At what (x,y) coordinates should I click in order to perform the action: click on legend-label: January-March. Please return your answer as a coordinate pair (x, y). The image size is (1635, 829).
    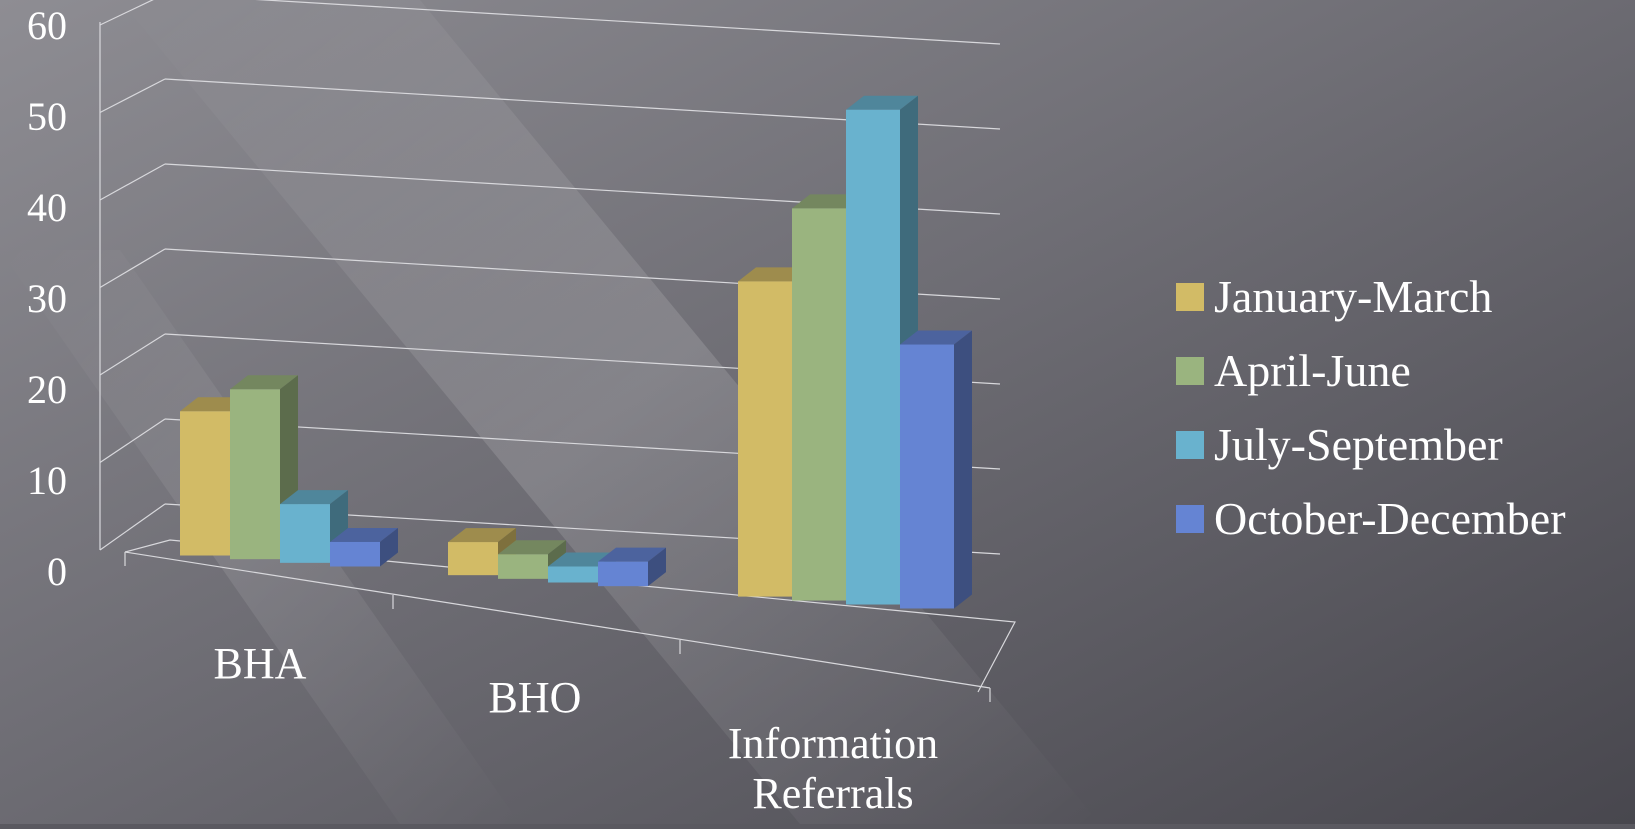
    Looking at the image, I should click on (1353, 296).